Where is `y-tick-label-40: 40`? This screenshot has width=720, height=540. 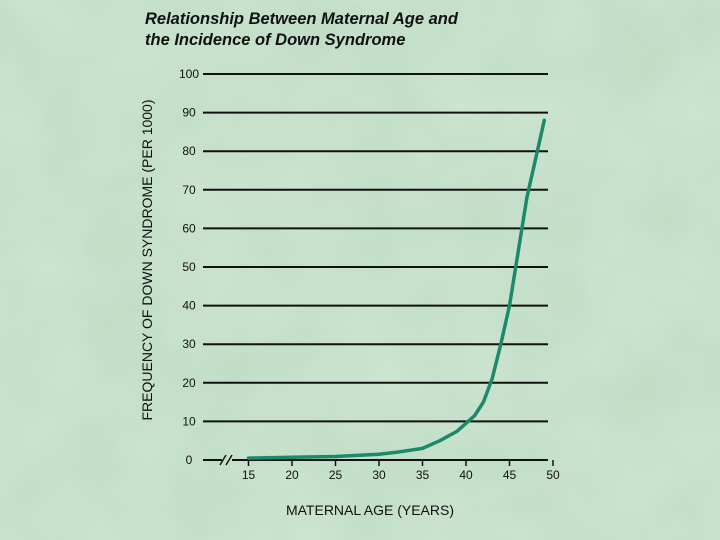 y-tick-label-40: 40 is located at coordinates (189, 306).